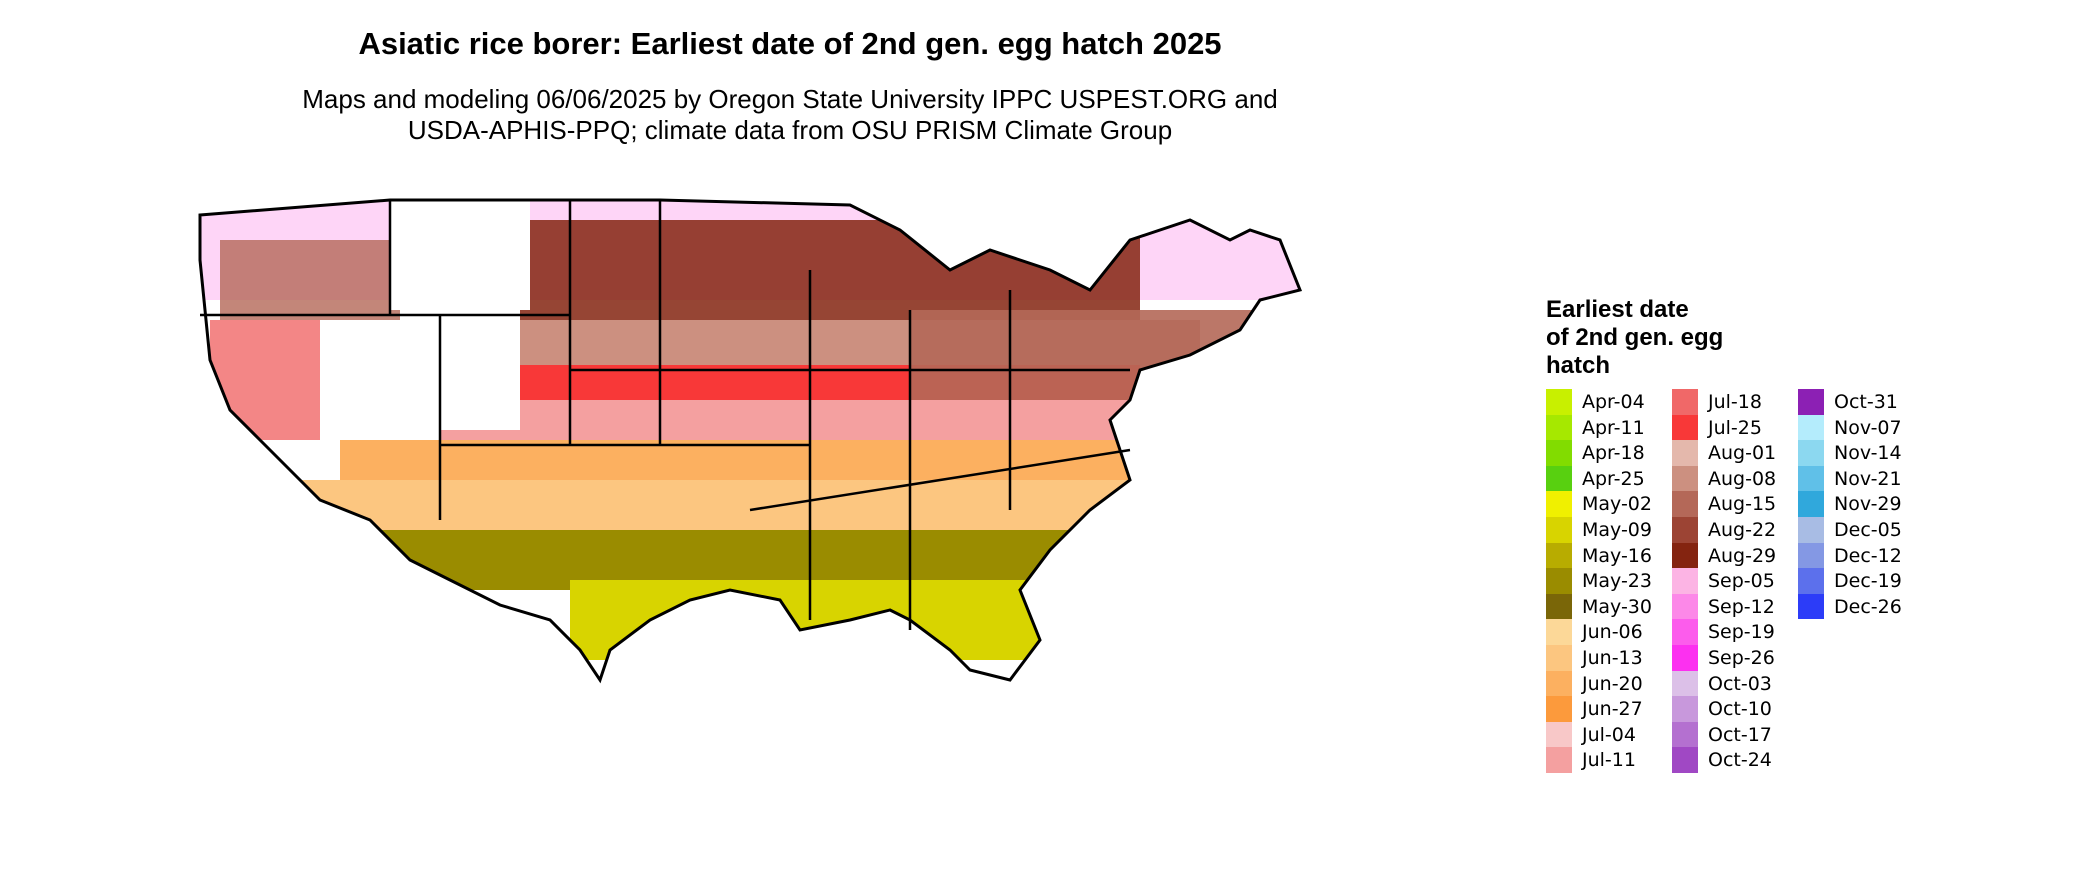  What do you see at coordinates (1617, 555) in the screenshot?
I see `legend-label: May-16` at bounding box center [1617, 555].